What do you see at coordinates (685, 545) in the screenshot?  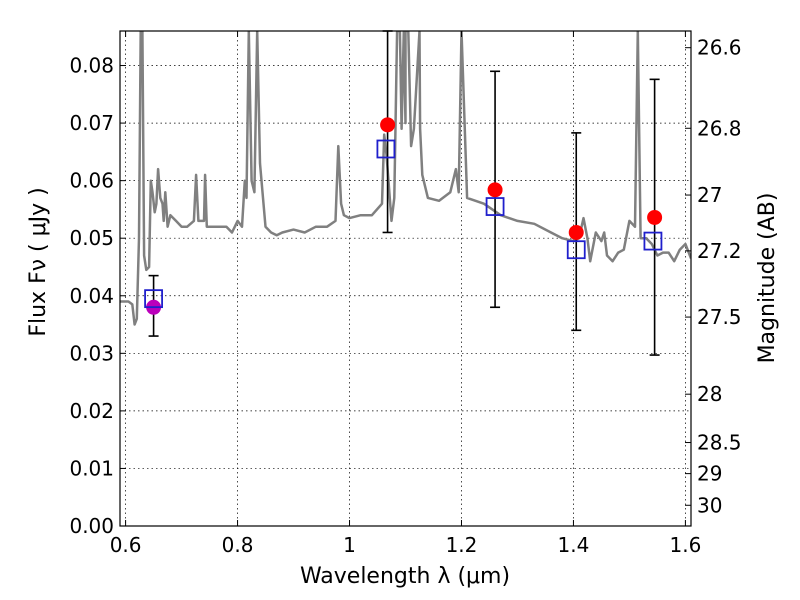 I see `x-tick-label: 1.6` at bounding box center [685, 545].